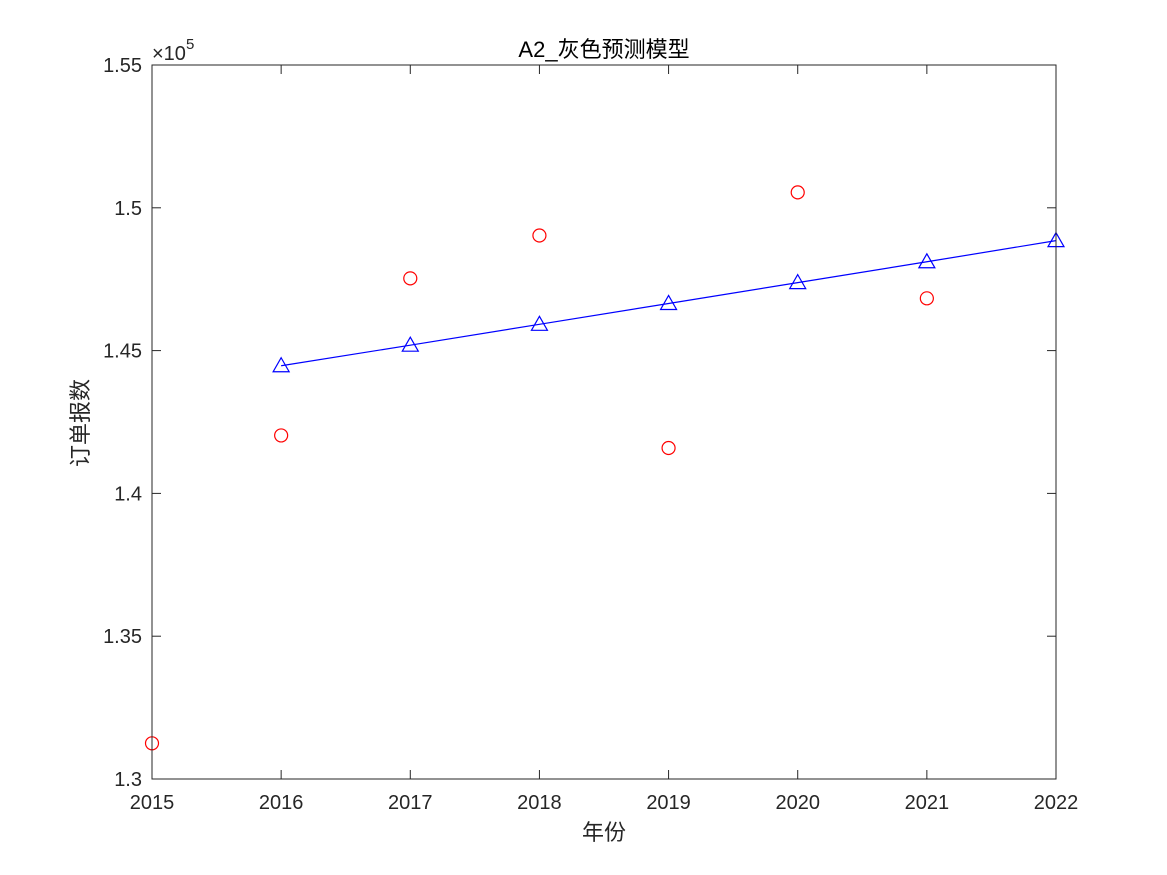 The height and width of the screenshot is (875, 1167). I want to click on y-exponent-label: ×10⁵, so click(173, 50).